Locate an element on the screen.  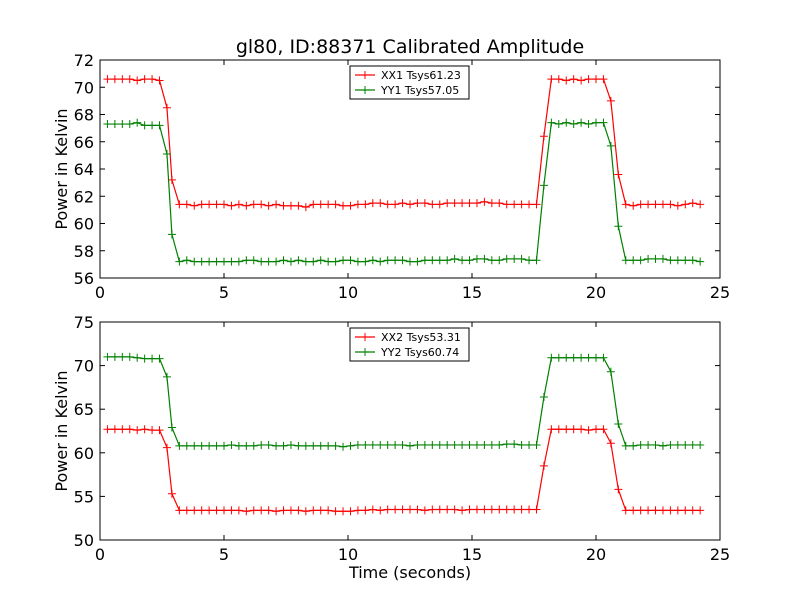
y-tick-label: 72 is located at coordinates (84, 60).